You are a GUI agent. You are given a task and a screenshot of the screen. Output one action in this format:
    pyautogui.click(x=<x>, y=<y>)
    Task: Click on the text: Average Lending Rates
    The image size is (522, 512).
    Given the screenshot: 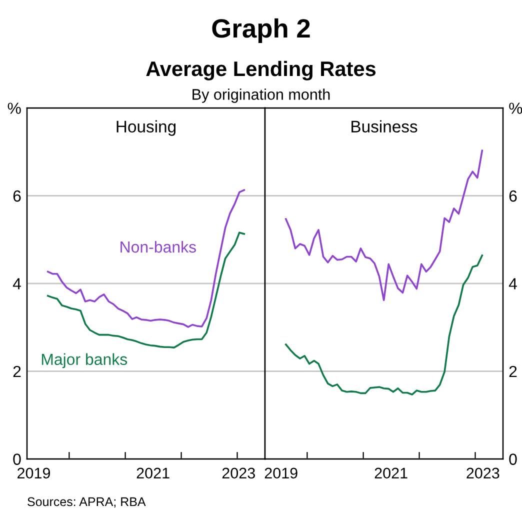 What is the action you would take?
    pyautogui.click(x=261, y=70)
    